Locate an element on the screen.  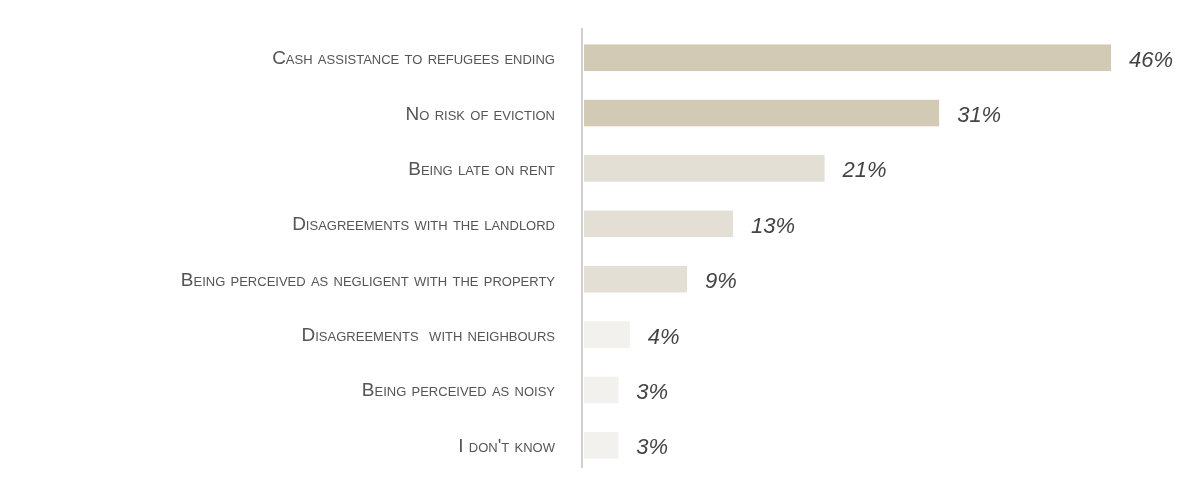
data-label: 31% is located at coordinates (979, 115).